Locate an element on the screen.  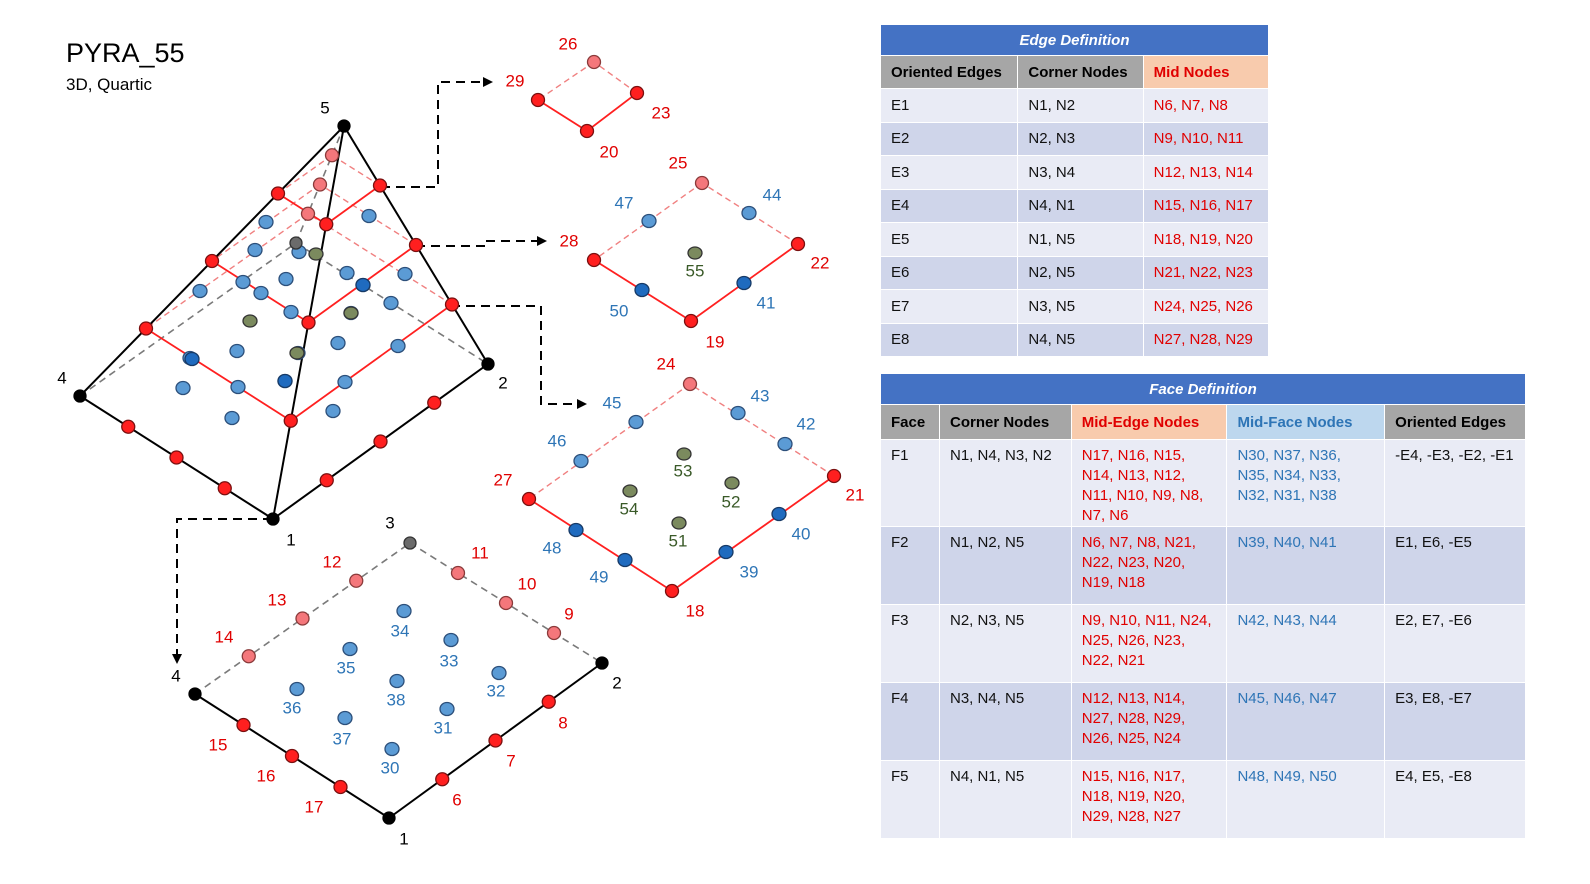
face-oriented-edges: E4, E5, -E8 is located at coordinates (1455, 799).